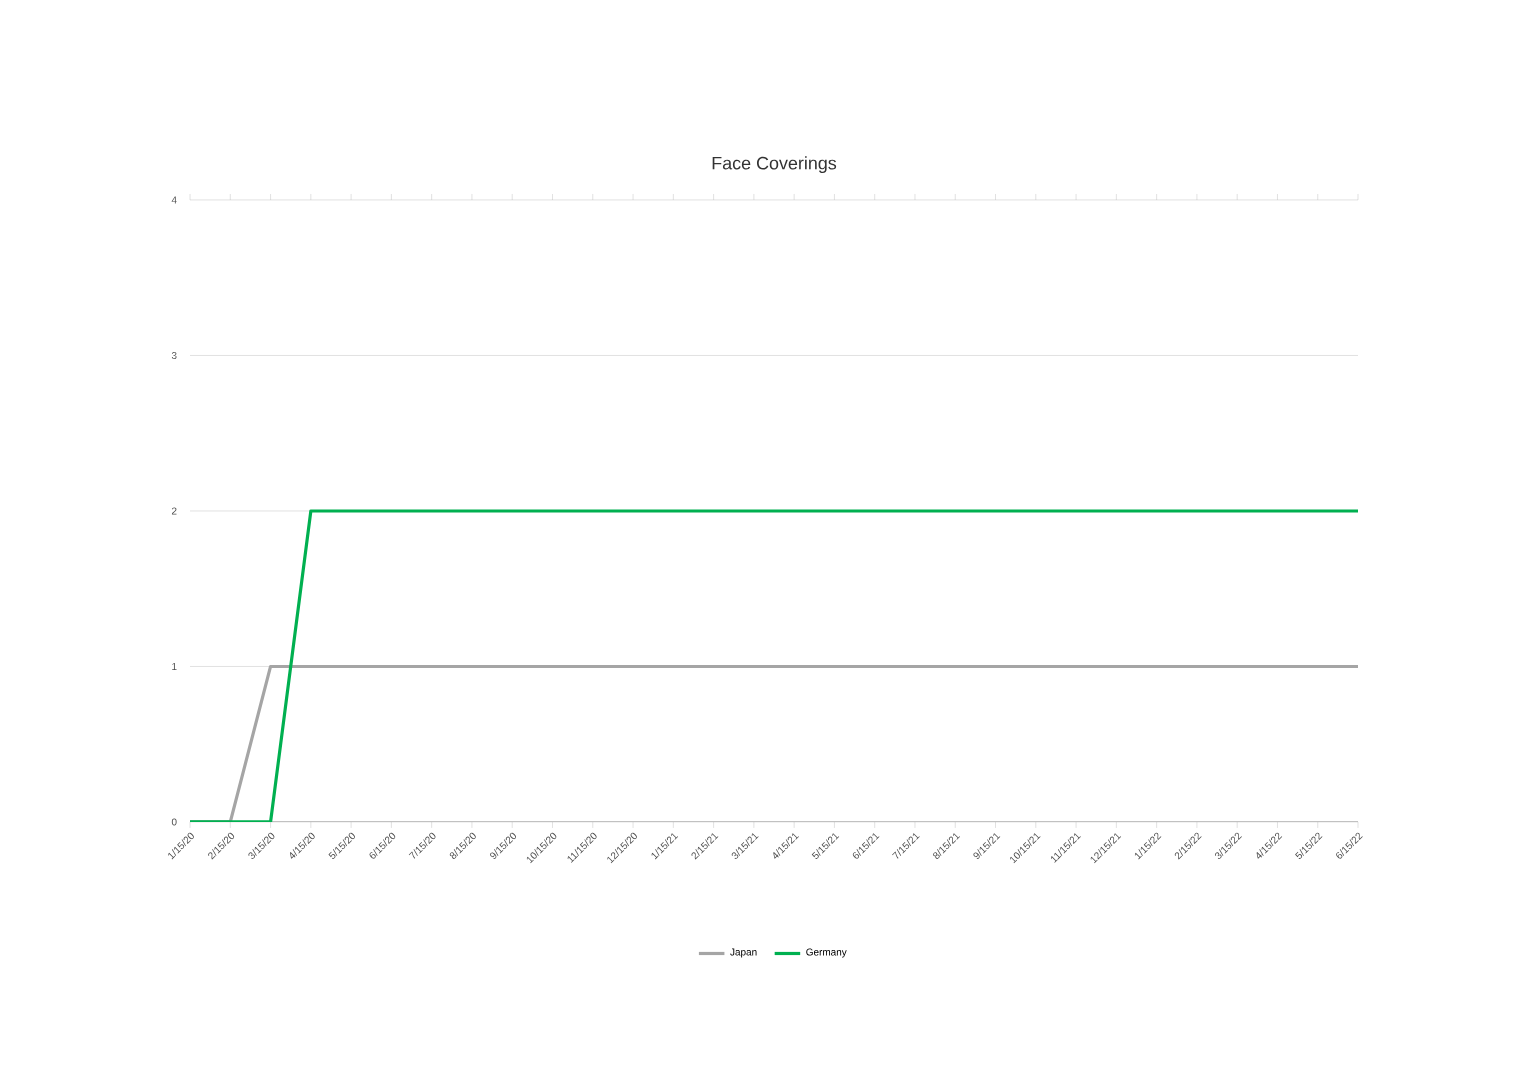  What do you see at coordinates (774, 164) in the screenshot?
I see `chart-title: Face Coverings` at bounding box center [774, 164].